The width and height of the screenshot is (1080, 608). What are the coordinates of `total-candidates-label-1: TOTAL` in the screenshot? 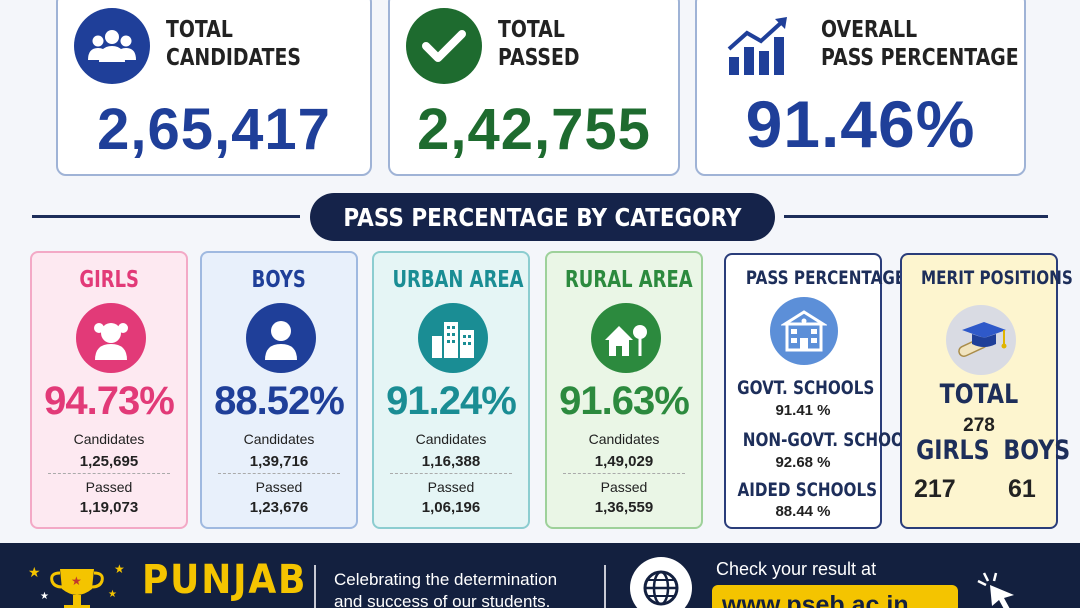 It's located at (199, 30).